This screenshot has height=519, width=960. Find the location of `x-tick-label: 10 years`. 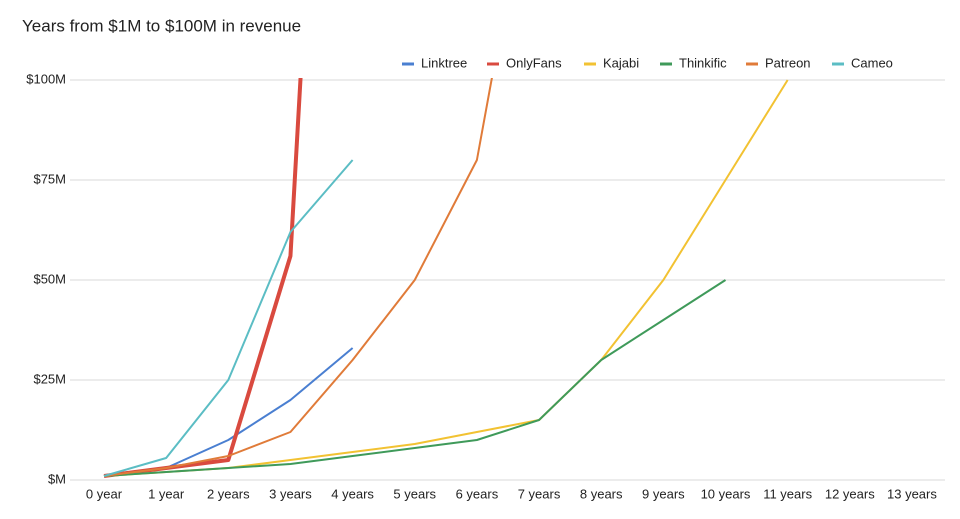

x-tick-label: 10 years is located at coordinates (726, 493).